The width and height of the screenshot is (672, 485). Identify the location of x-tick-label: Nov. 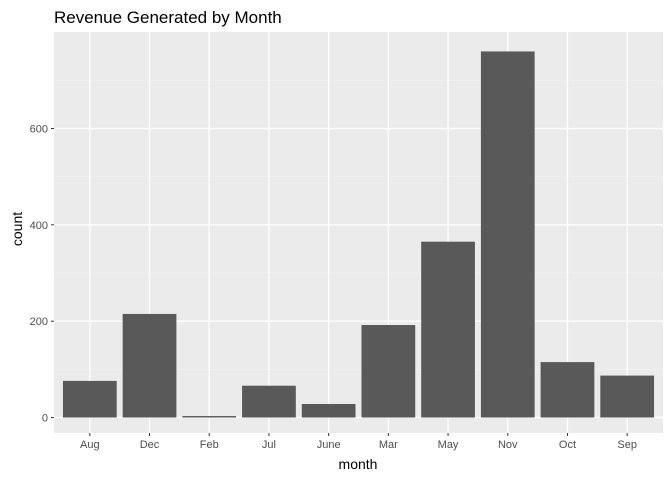
(508, 445).